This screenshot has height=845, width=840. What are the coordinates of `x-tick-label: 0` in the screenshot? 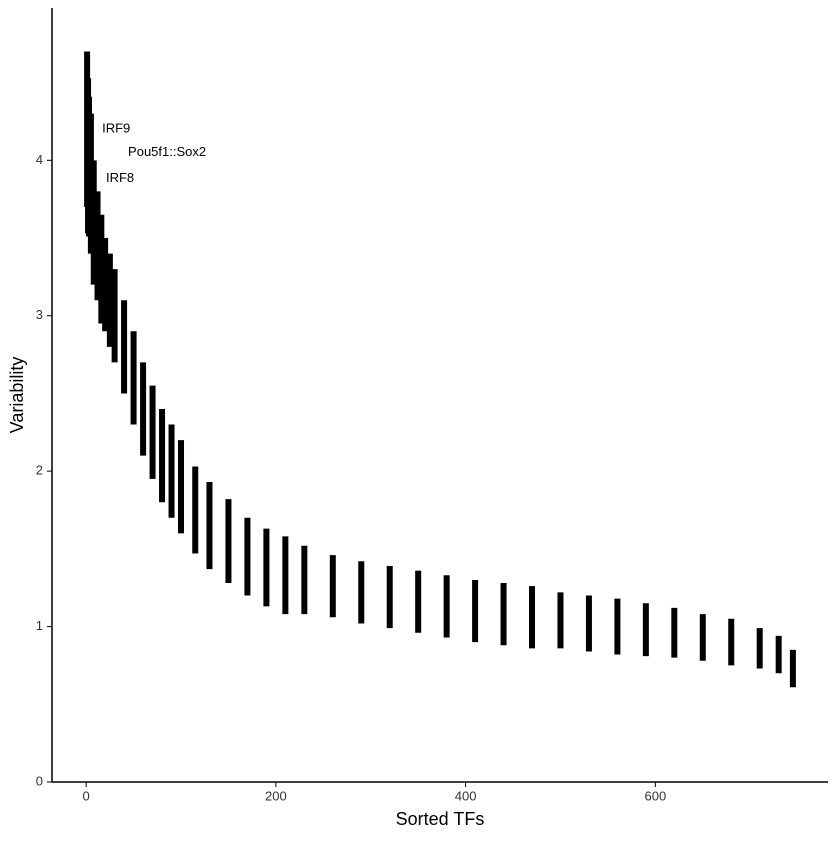 It's located at (86, 795).